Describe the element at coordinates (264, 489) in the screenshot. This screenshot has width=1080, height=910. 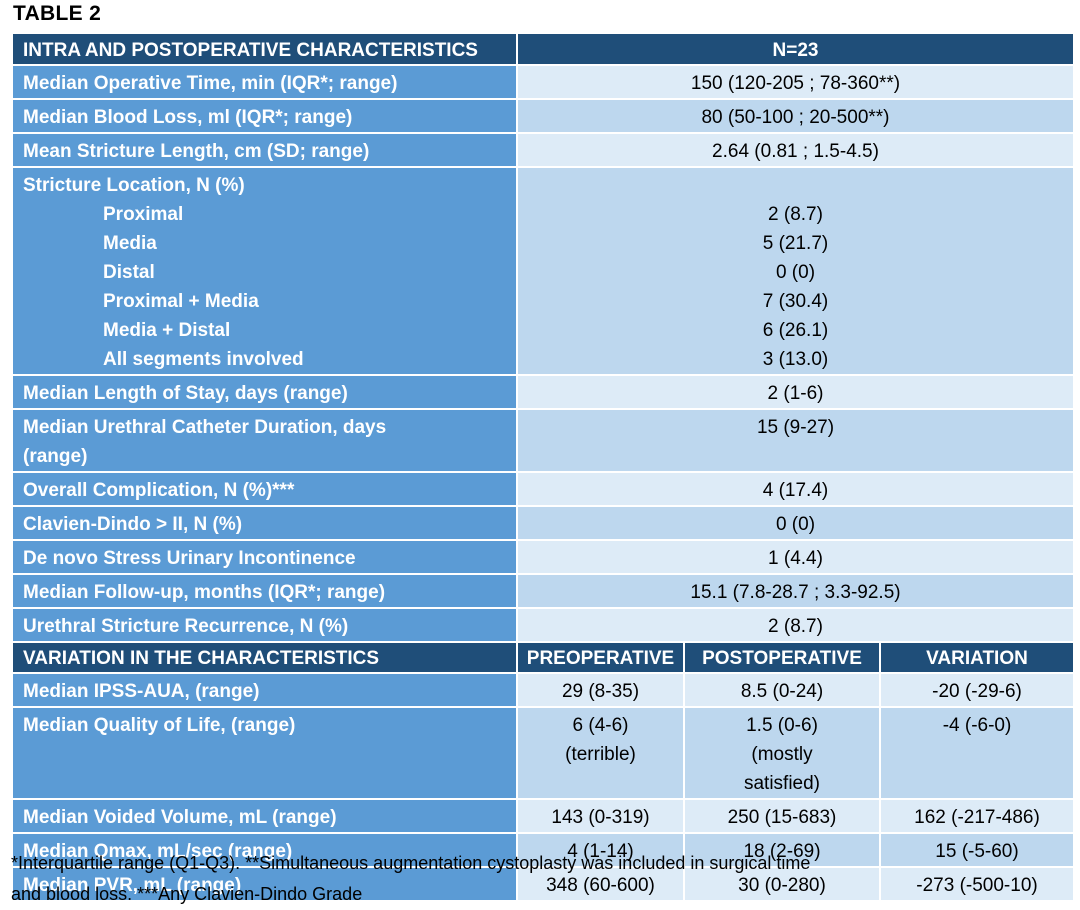
I see `row-label: Overall Complication, N (%)***` at that location.